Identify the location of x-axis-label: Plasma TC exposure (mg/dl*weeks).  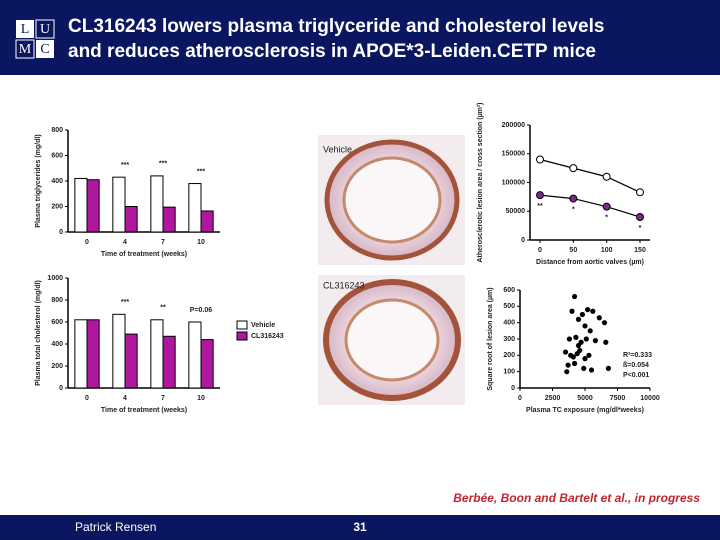
(585, 410).